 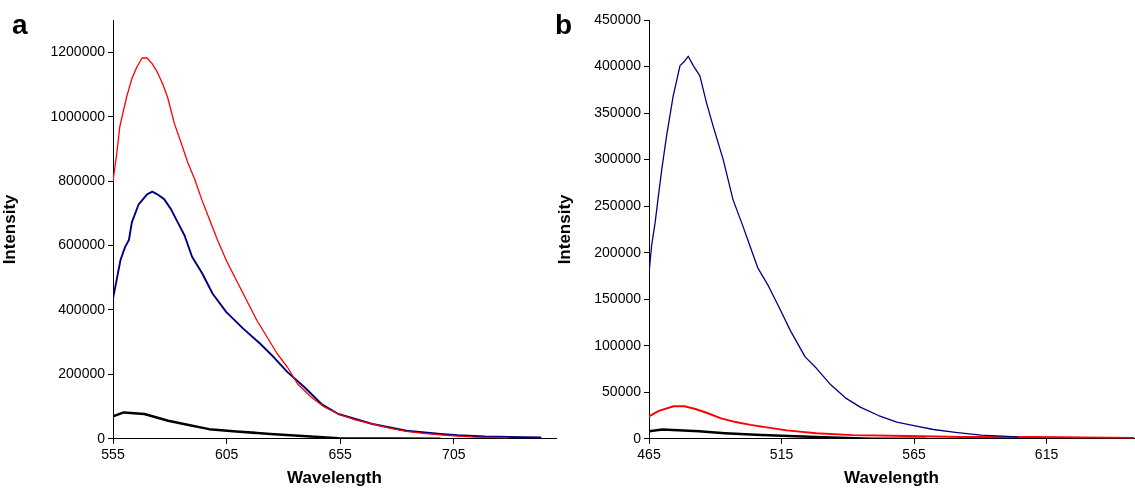 What do you see at coordinates (564, 24) in the screenshot?
I see `chart-title: b` at bounding box center [564, 24].